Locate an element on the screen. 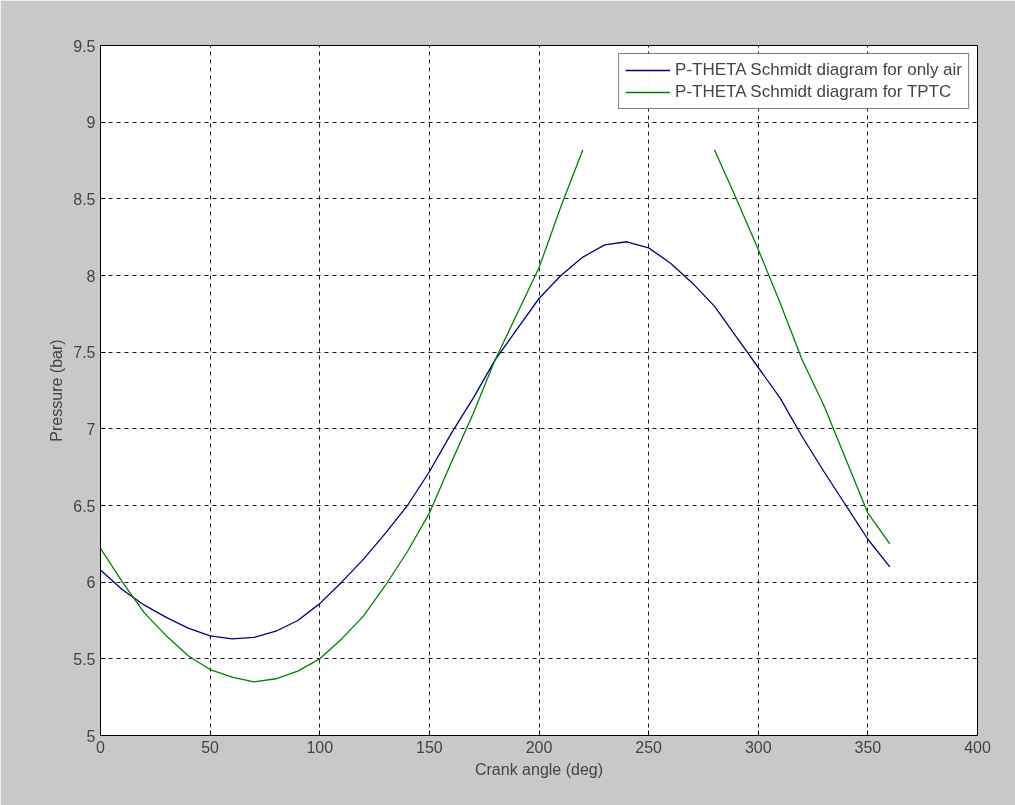 This screenshot has height=805, width=1015. x-tick-label: 400 is located at coordinates (977, 747).